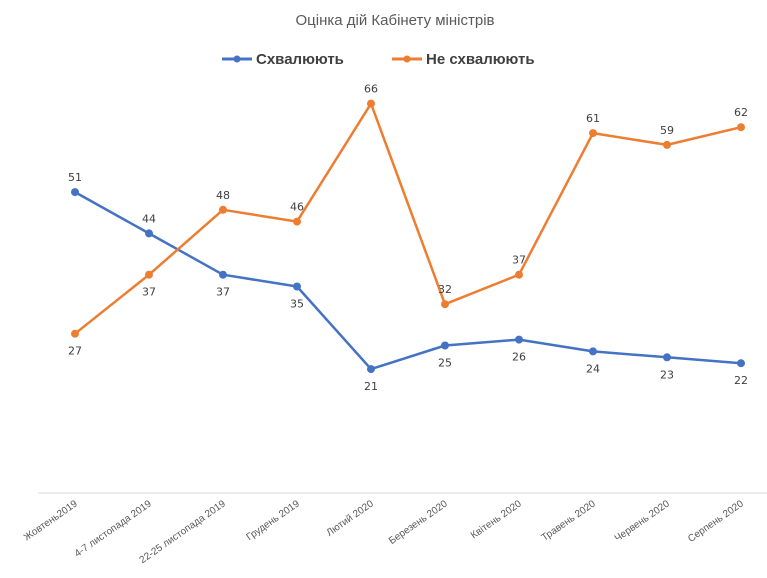  What do you see at coordinates (113, 529) in the screenshot?
I see `x-tick-label: 4-7 листопада 2019` at bounding box center [113, 529].